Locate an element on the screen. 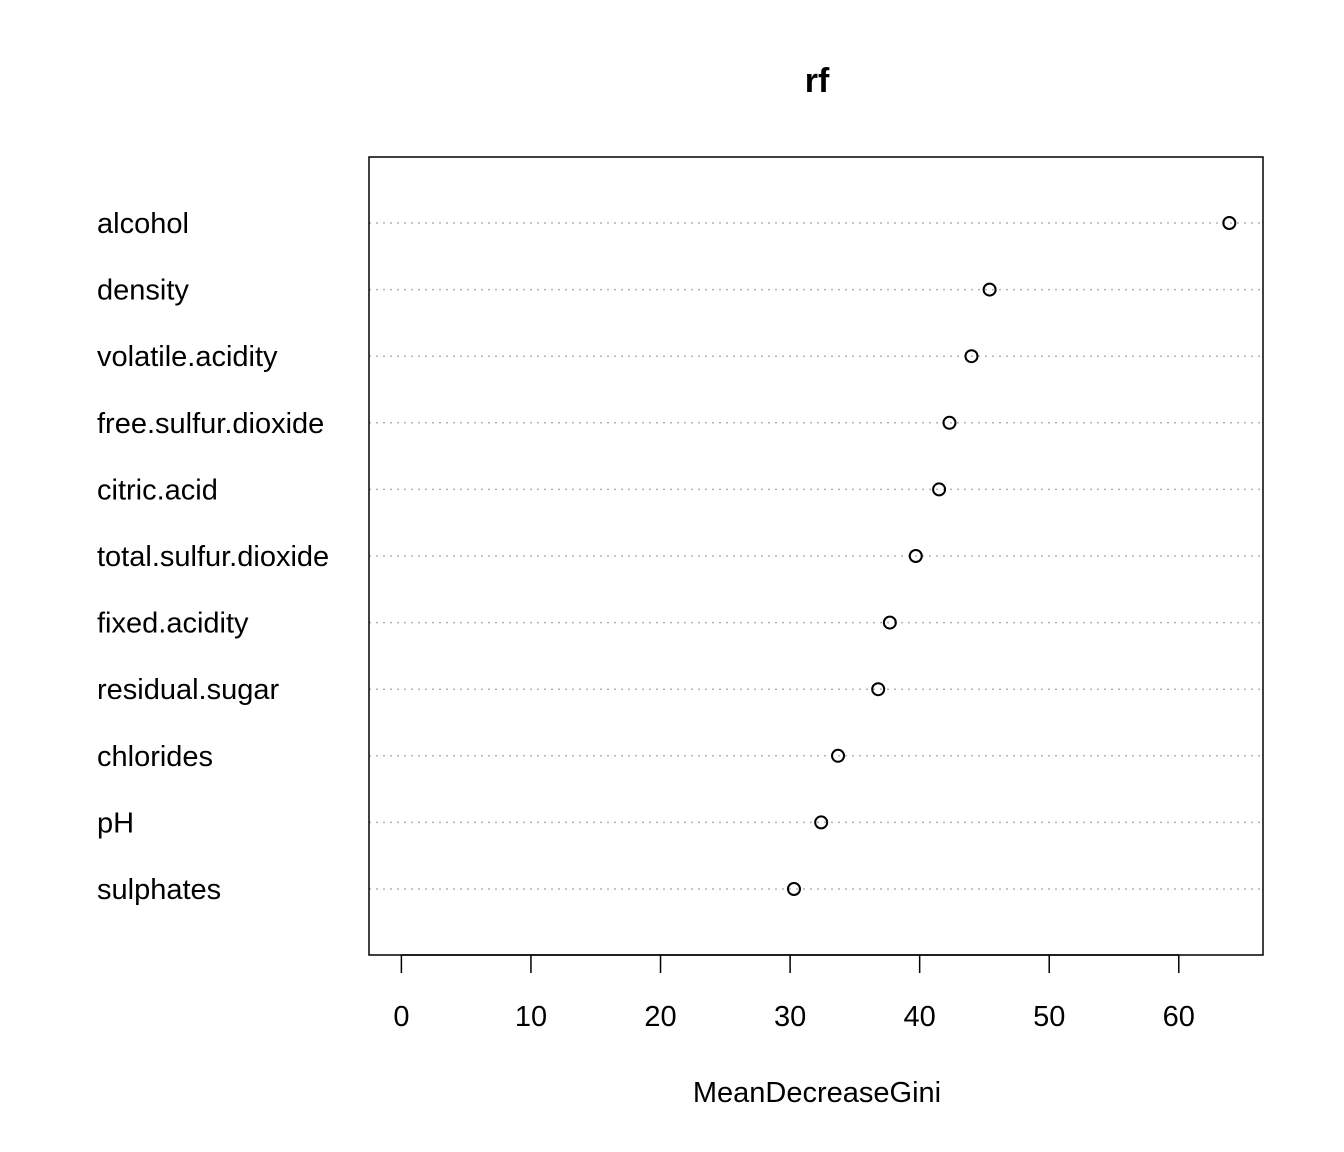 This screenshot has width=1344, height=1152. x-axis: 0 10 20 30 40 50 60 is located at coordinates (794, 993).